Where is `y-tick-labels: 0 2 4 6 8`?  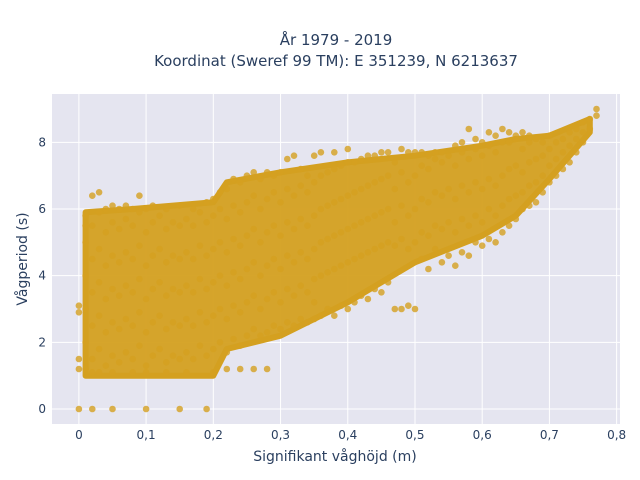
y-tick-labels: 0 2 4 6 8 is located at coordinates (42, 275).